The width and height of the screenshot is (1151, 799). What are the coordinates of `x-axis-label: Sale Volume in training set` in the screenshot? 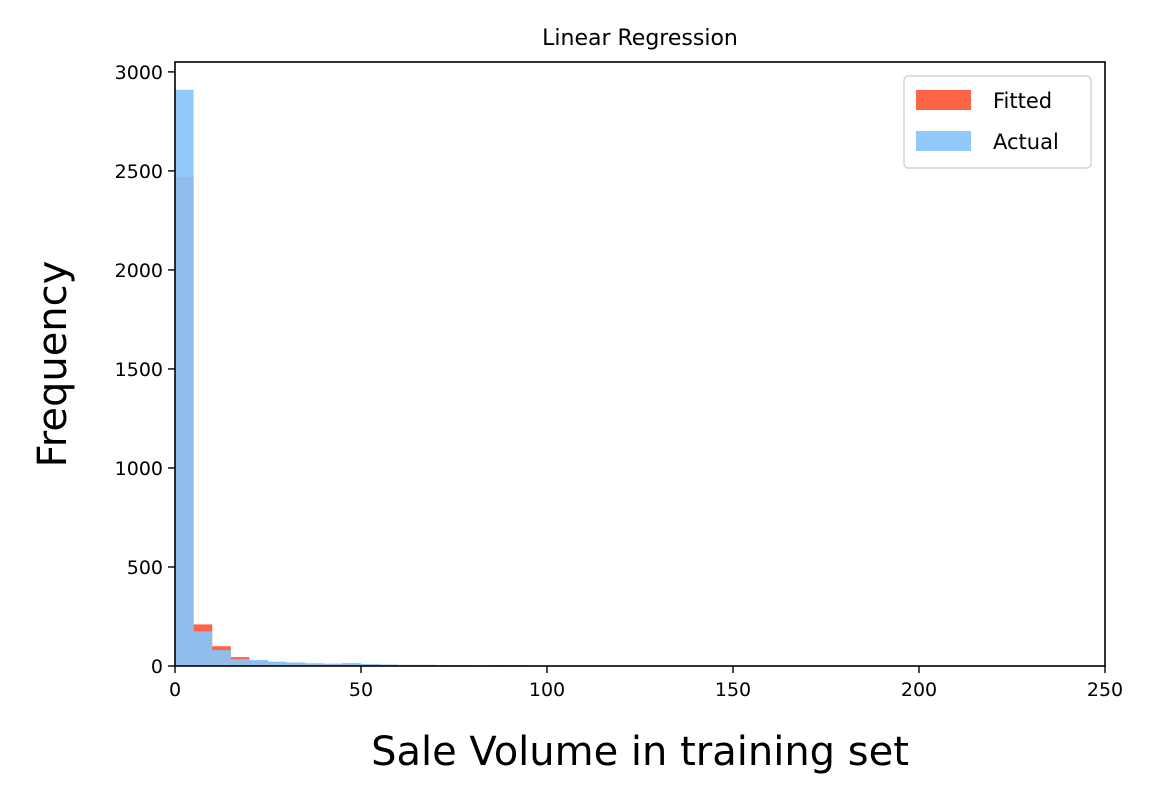 It's located at (640, 752).